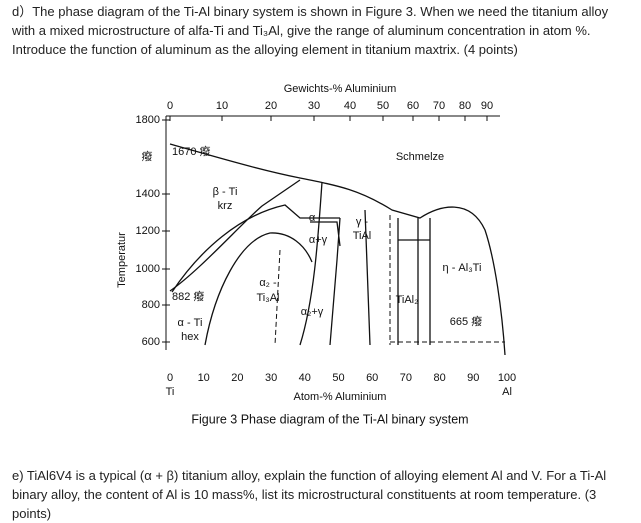  I want to click on y-tick-label: 1200, so click(148, 231).